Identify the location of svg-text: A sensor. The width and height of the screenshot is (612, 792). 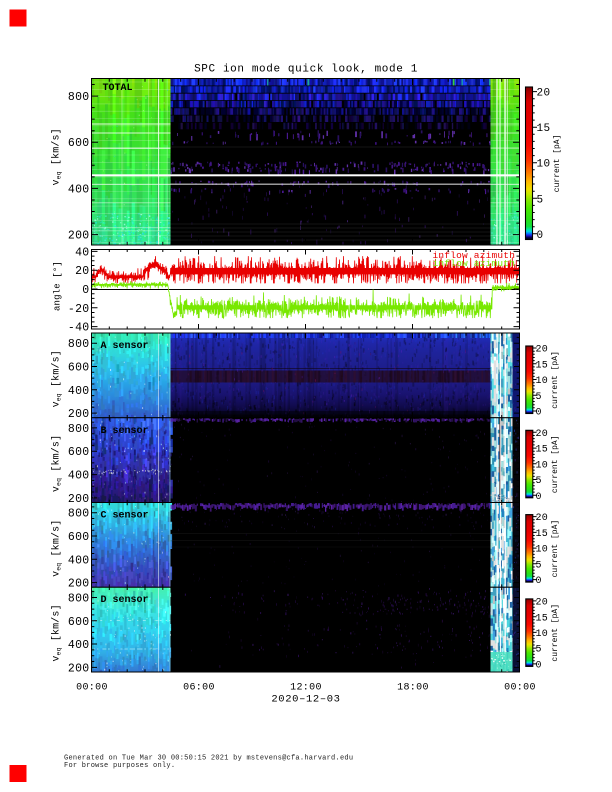
(125, 346).